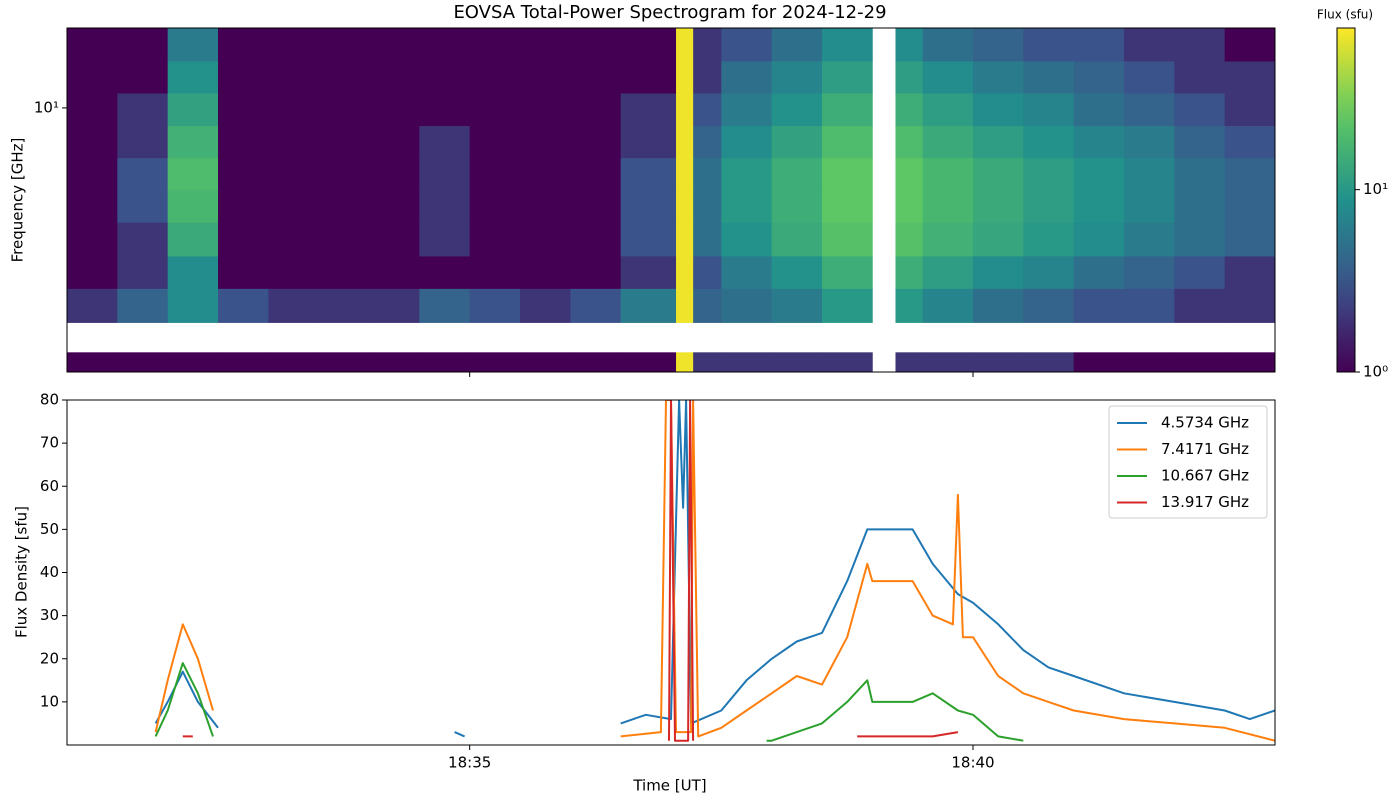 Image resolution: width=1400 pixels, height=800 pixels. What do you see at coordinates (1205, 502) in the screenshot?
I see `legend-label: 13.917 GHz` at bounding box center [1205, 502].